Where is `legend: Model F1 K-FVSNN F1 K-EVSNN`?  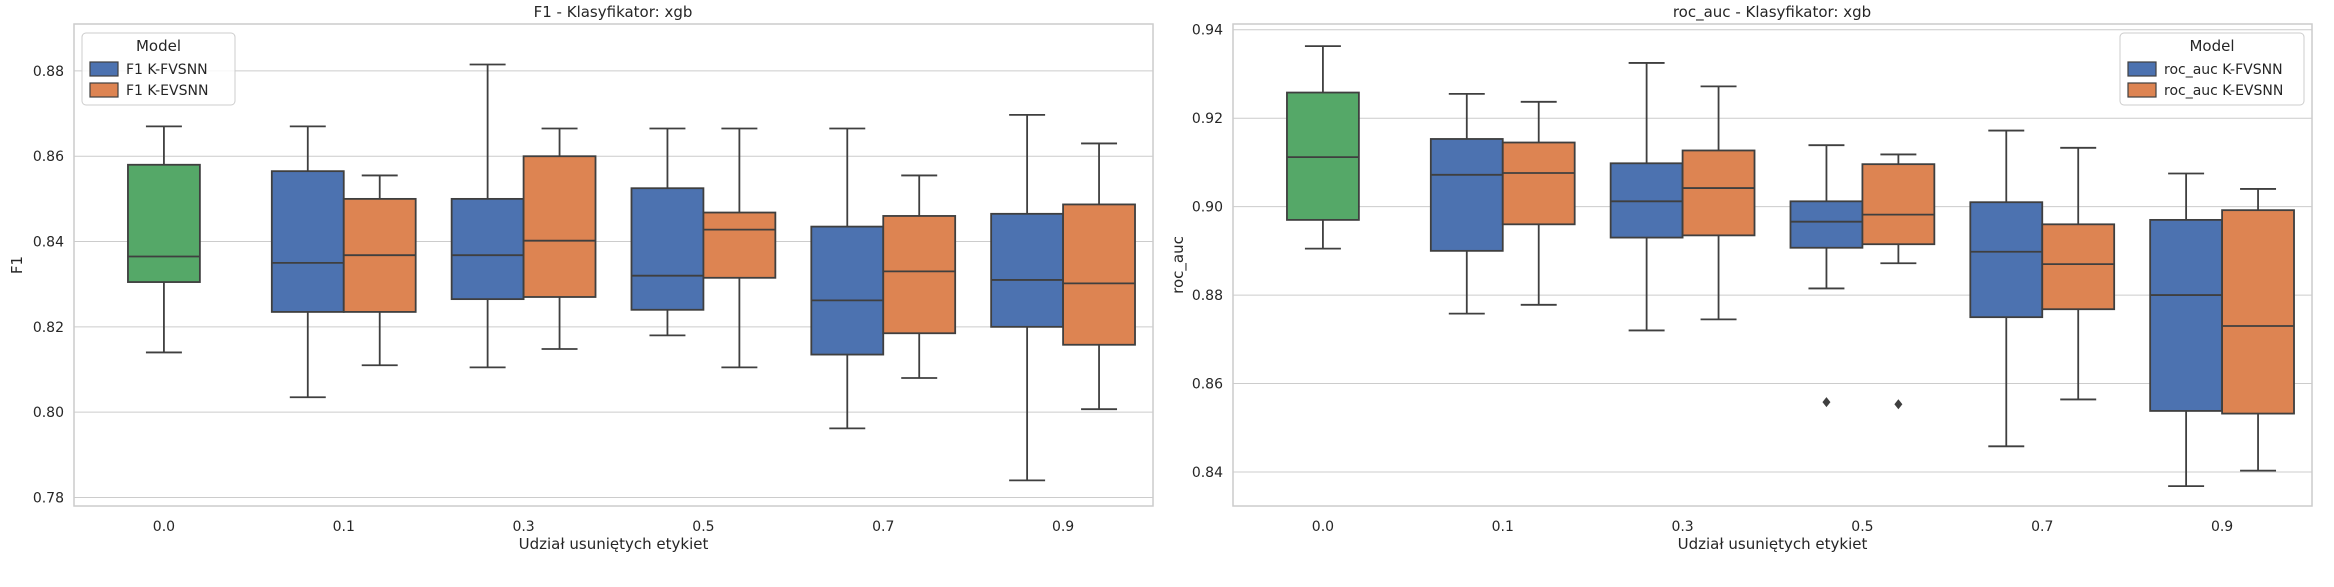 legend: Model F1 K-FVSNN F1 K-EVSNN is located at coordinates (158, 69).